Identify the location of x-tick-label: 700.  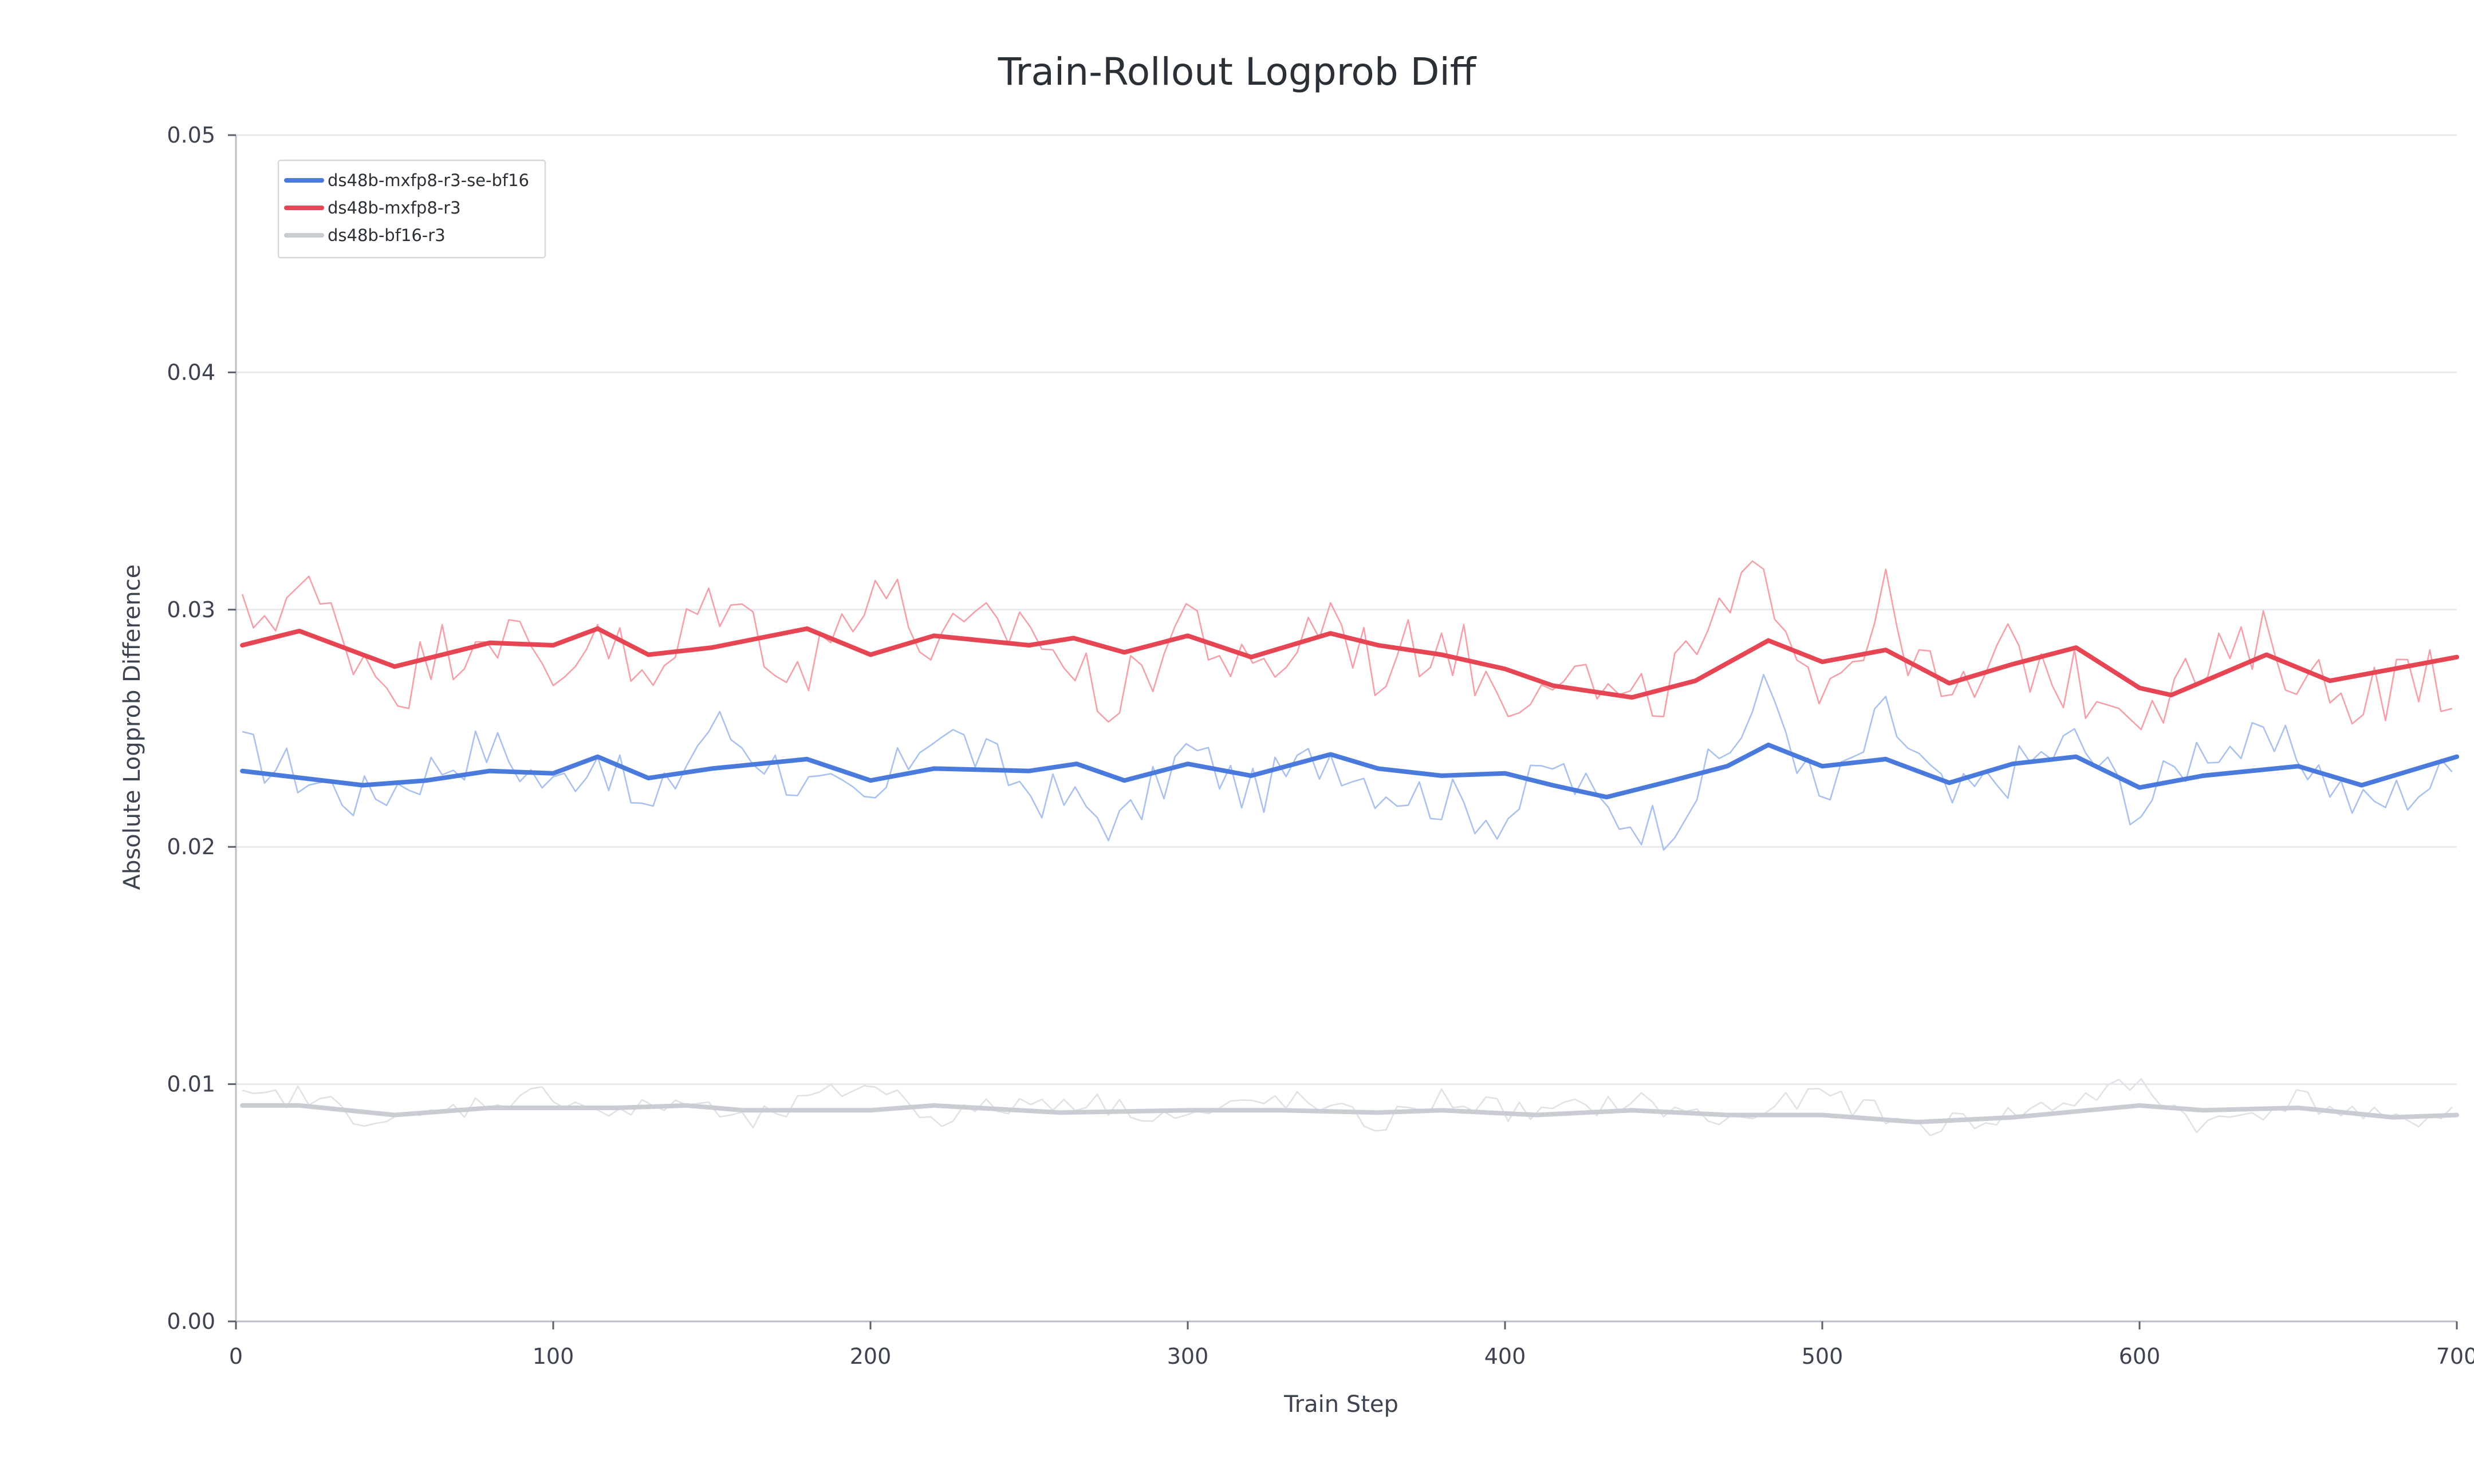
(2455, 1356).